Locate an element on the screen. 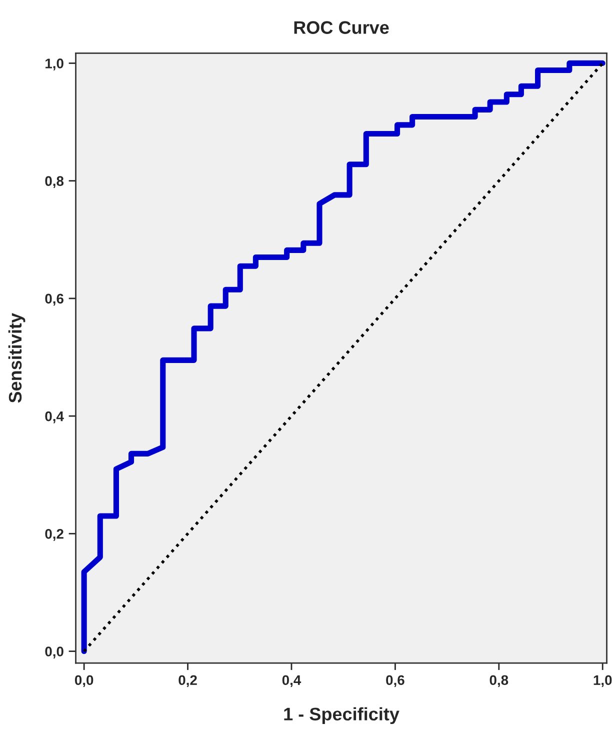 The image size is (616, 729). y-tick-label: 1,0 is located at coordinates (55, 64).